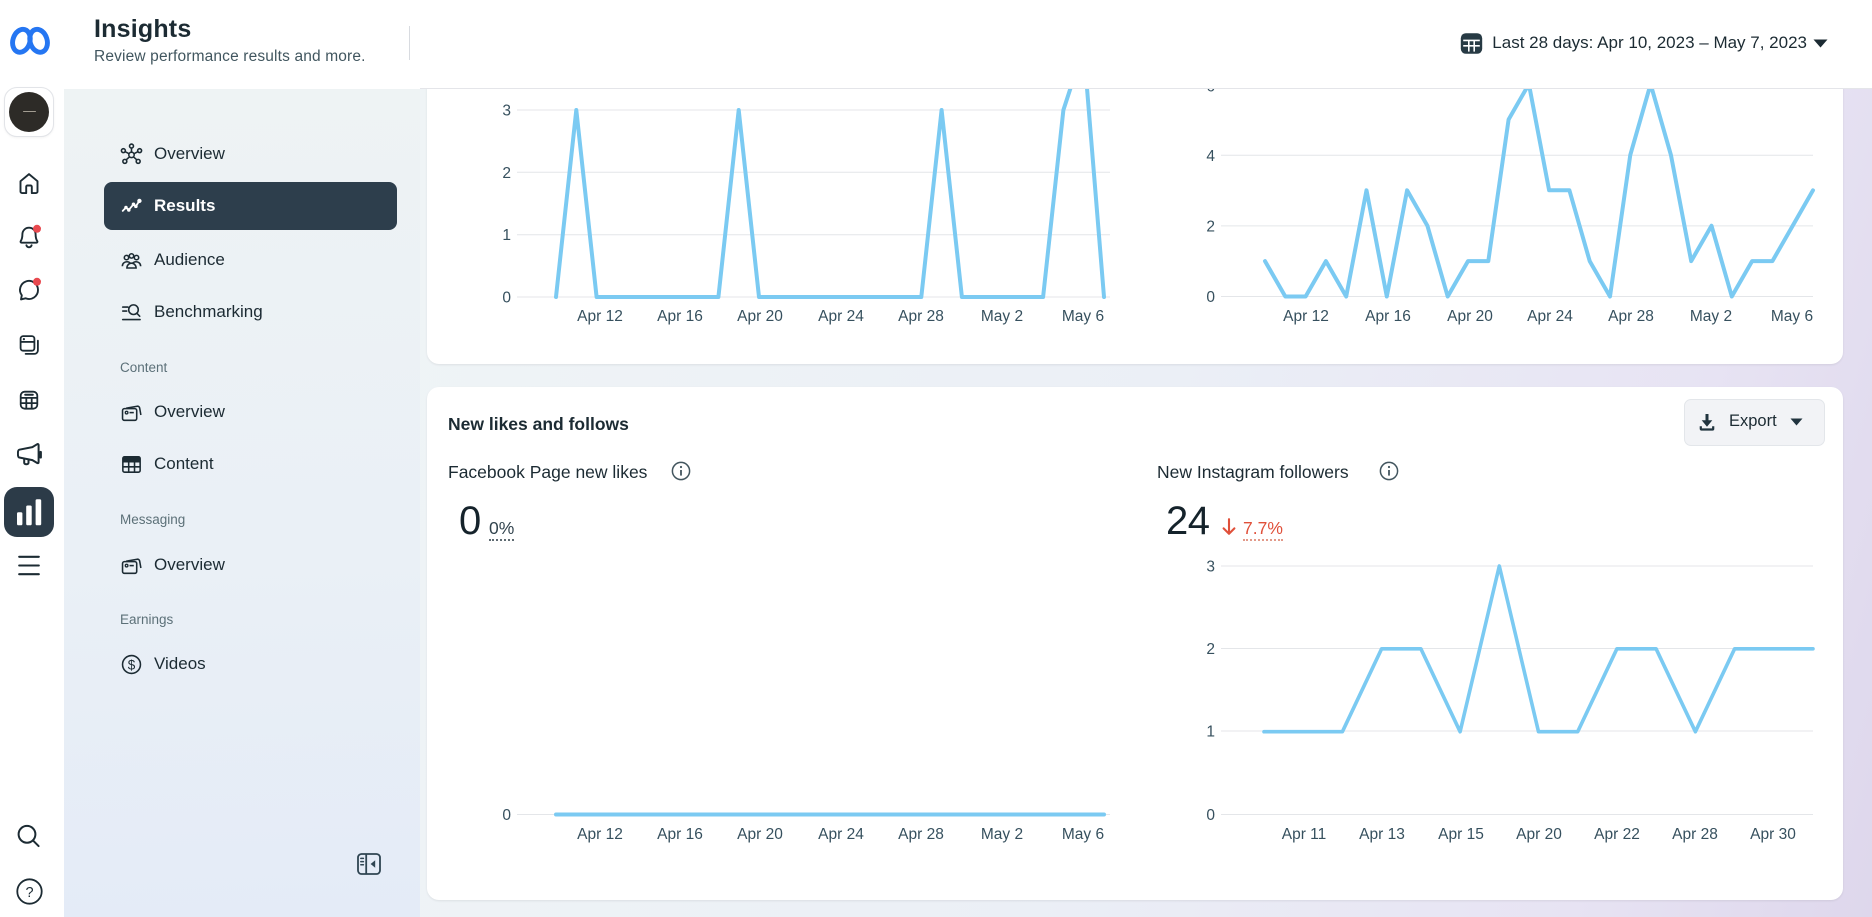 The height and width of the screenshot is (917, 1872). Describe the element at coordinates (1210, 91) in the screenshot. I see `svg-text: 6` at that location.